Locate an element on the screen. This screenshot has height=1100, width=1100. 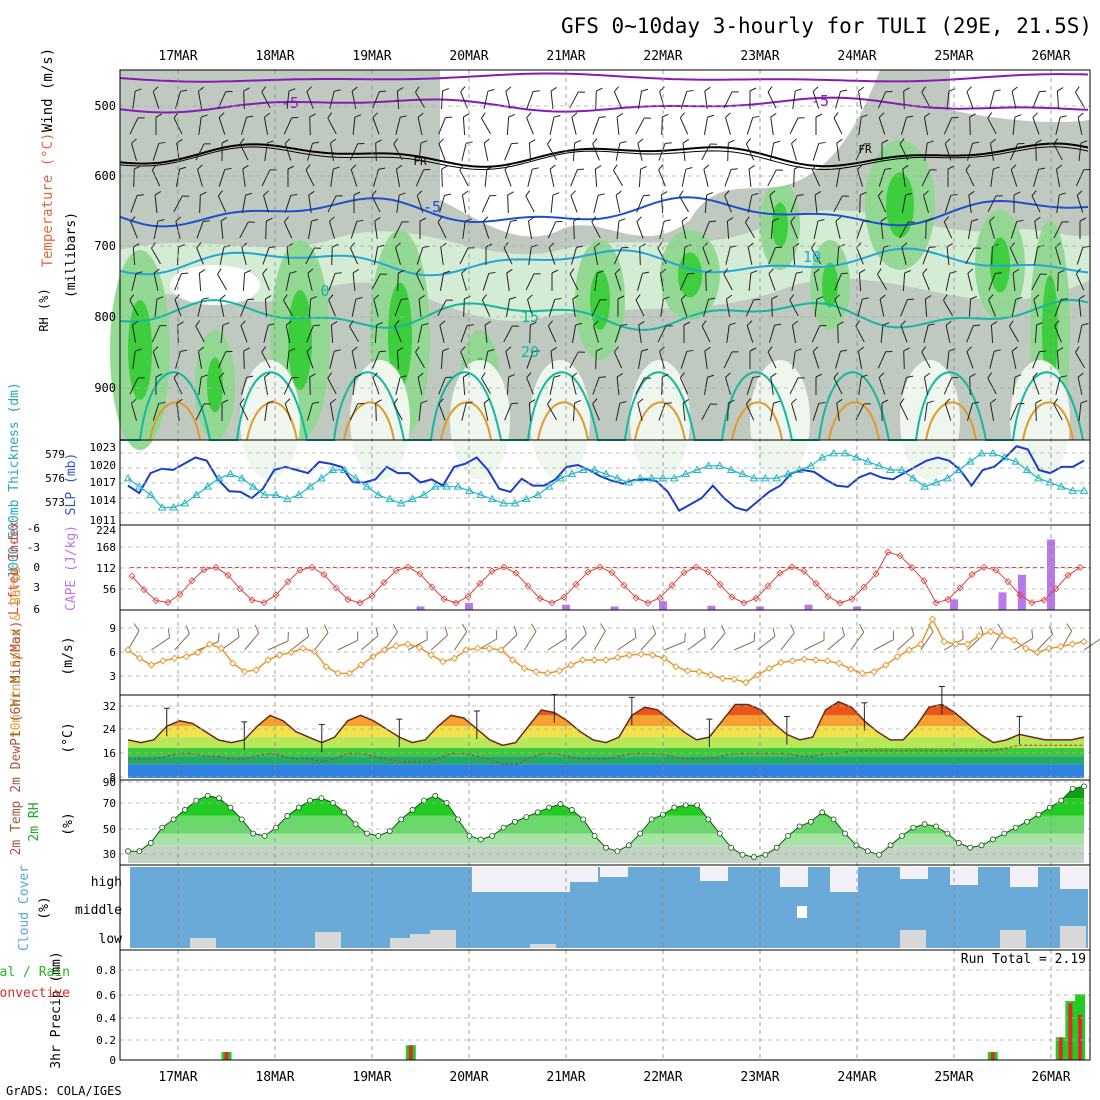
temp-tick: 32 is located at coordinates (109, 706).